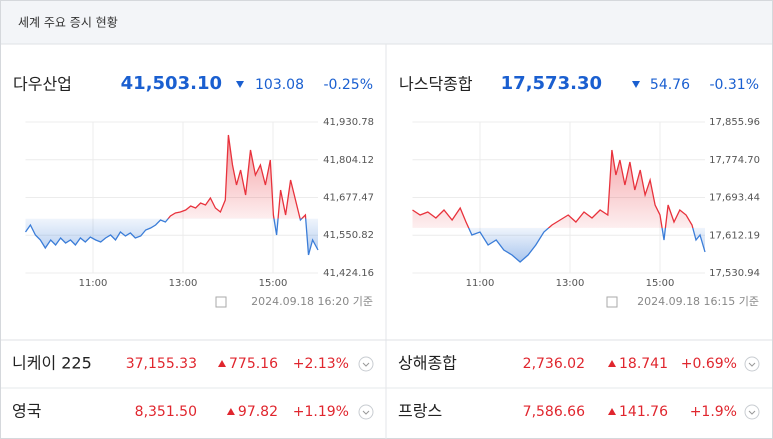 This screenshot has width=773, height=439. I want to click on index-percent: -0.25%, so click(348, 85).